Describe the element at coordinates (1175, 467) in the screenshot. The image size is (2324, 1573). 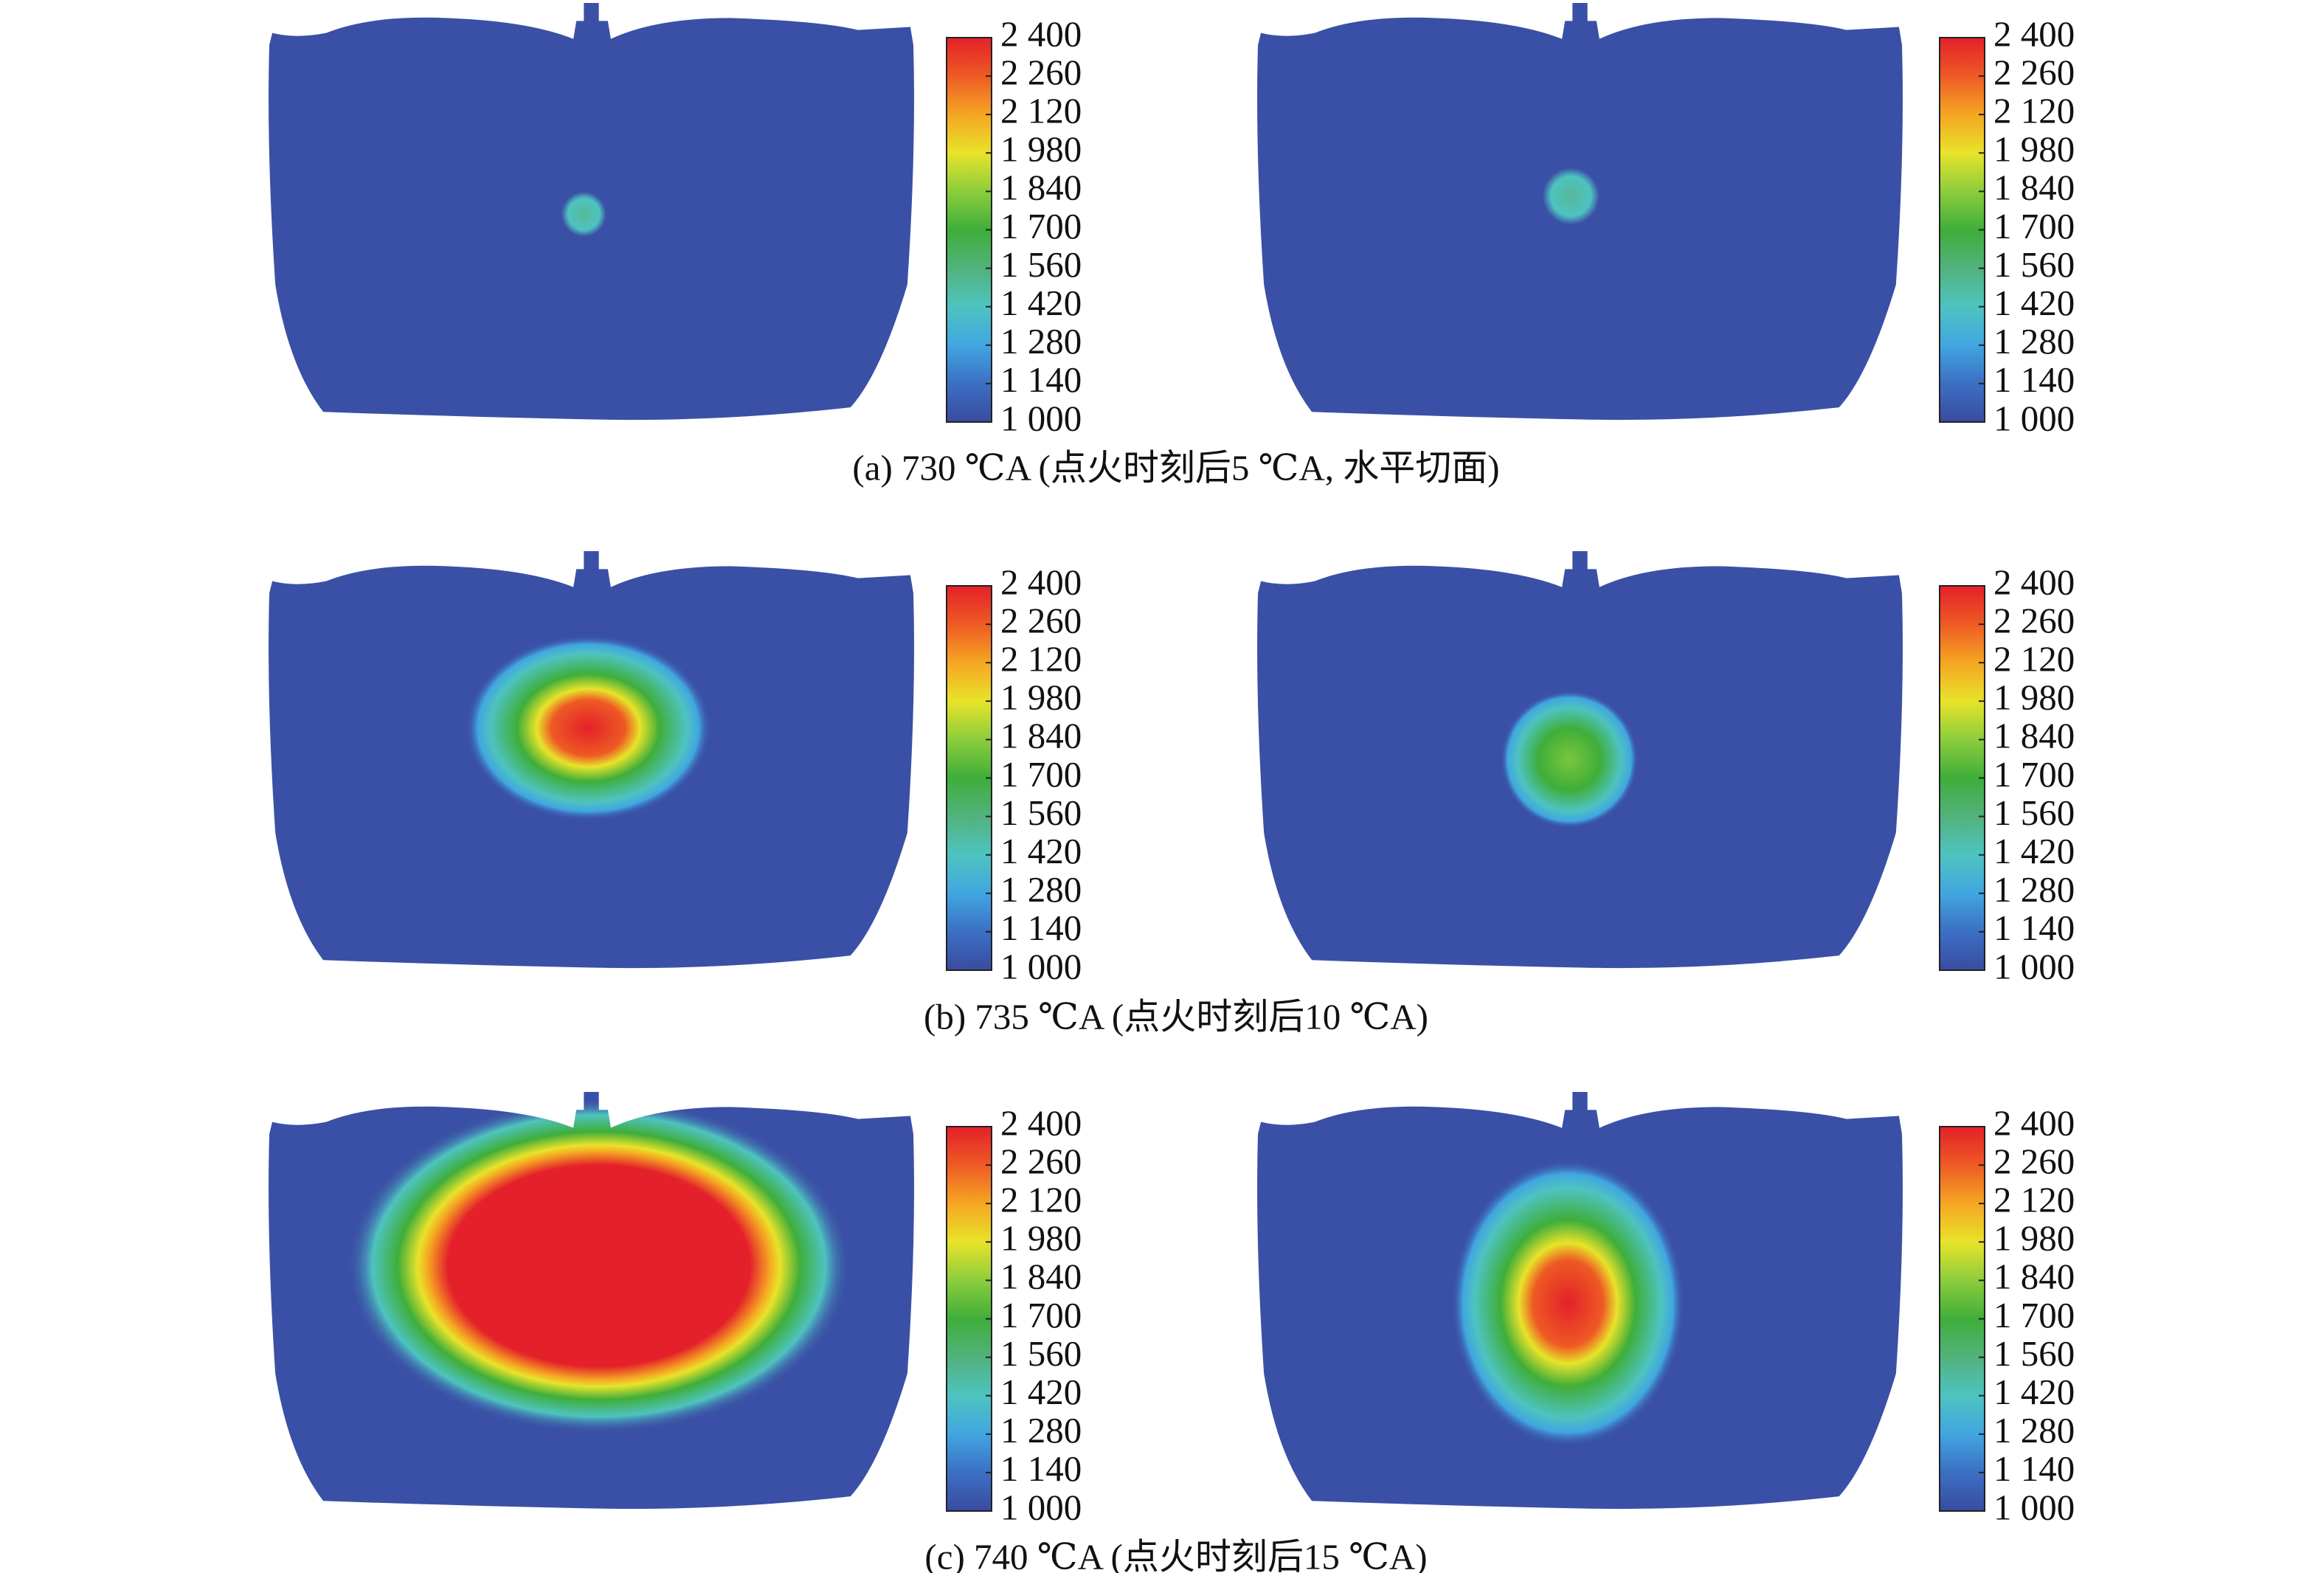
I see `caption: (a) 730 ℃A (点火时刻后5 ℃A, 水平切面)` at that location.